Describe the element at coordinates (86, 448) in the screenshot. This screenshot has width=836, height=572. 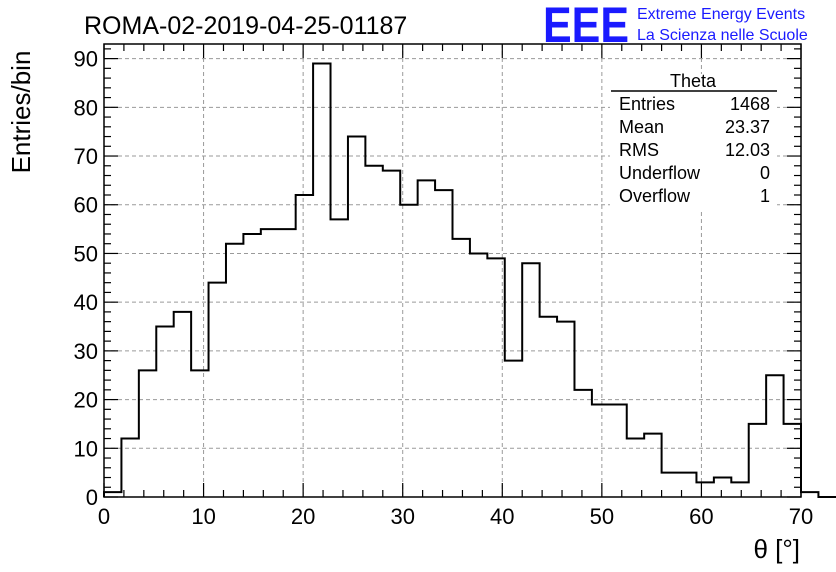
I see `y-tick-label: 10` at that location.